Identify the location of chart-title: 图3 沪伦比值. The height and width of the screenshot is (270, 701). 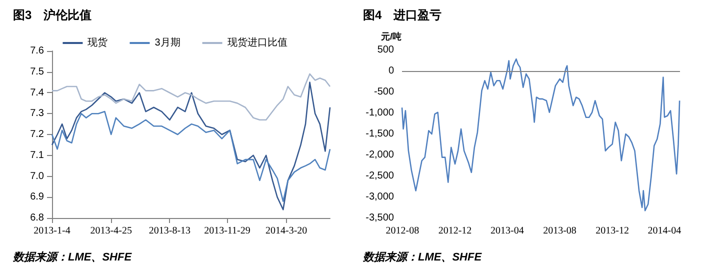
(52, 15).